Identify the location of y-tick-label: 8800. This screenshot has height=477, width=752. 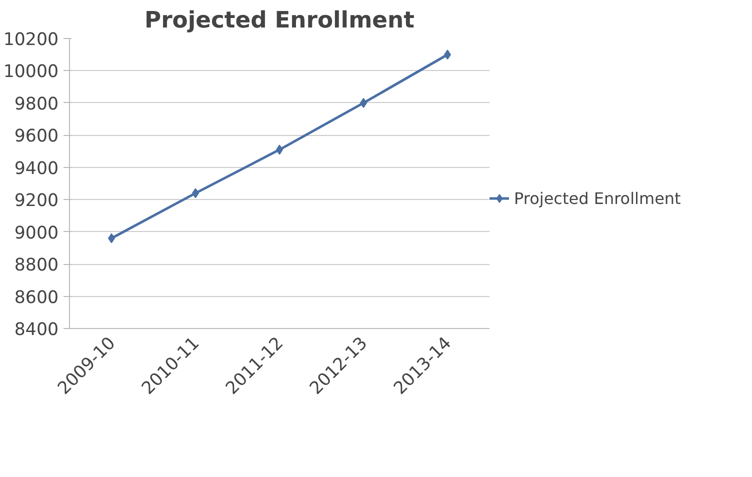
(36, 266).